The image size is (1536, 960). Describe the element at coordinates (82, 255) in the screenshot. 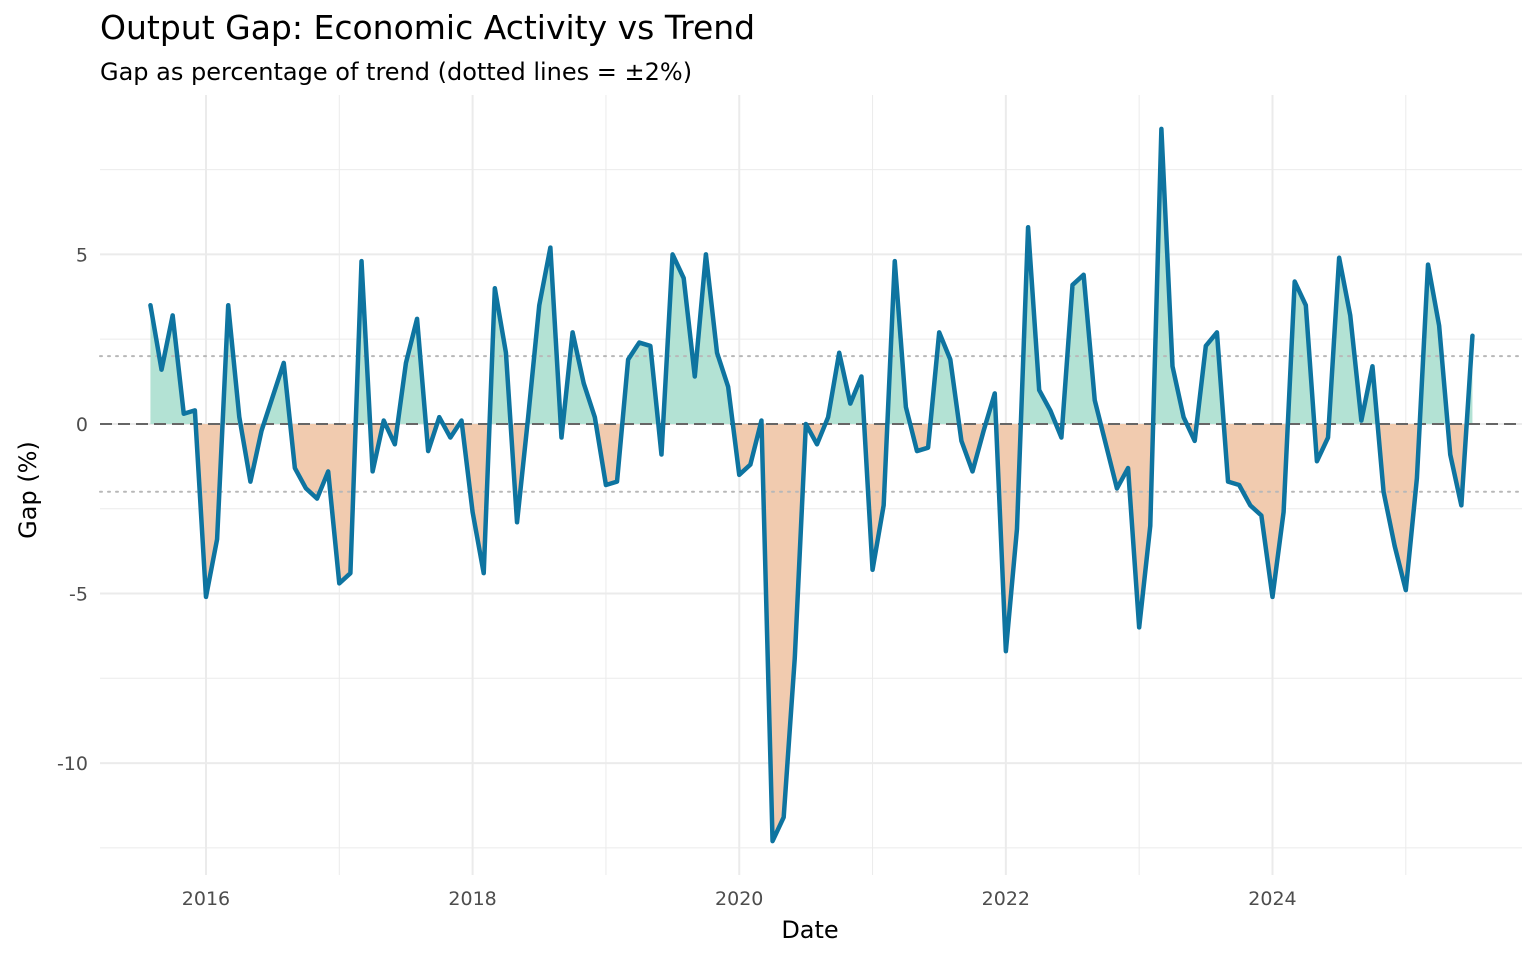

I see `y-tick-label: 5` at that location.